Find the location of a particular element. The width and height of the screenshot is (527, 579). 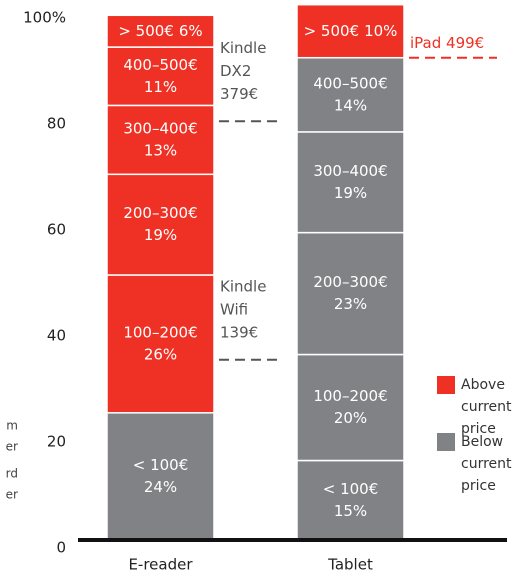

annotation: 379€ is located at coordinates (239, 94).